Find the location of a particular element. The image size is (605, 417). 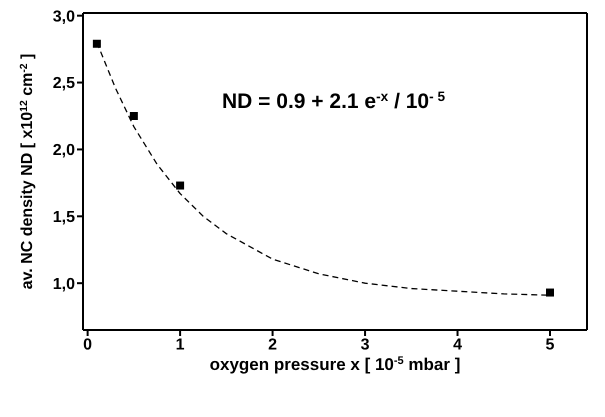

x-tick-label: 0 is located at coordinates (87, 345).